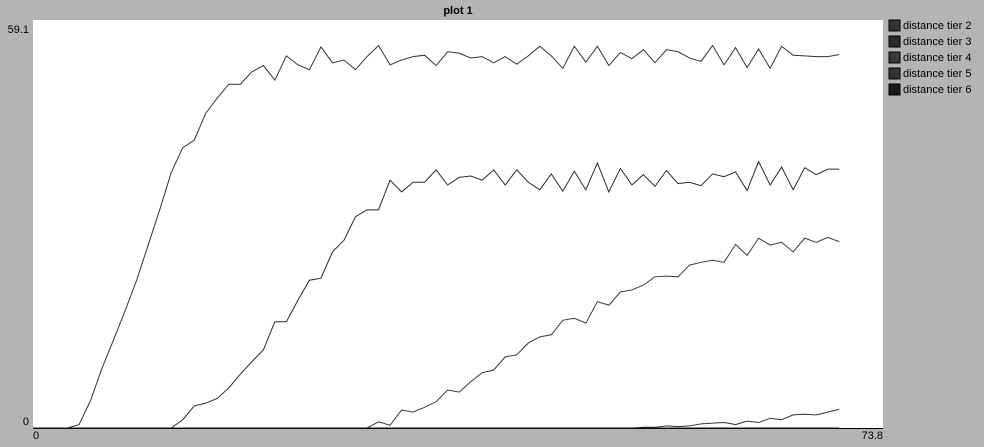 Image resolution: width=984 pixels, height=447 pixels. I want to click on legend-label: distance tier 6, so click(937, 90).